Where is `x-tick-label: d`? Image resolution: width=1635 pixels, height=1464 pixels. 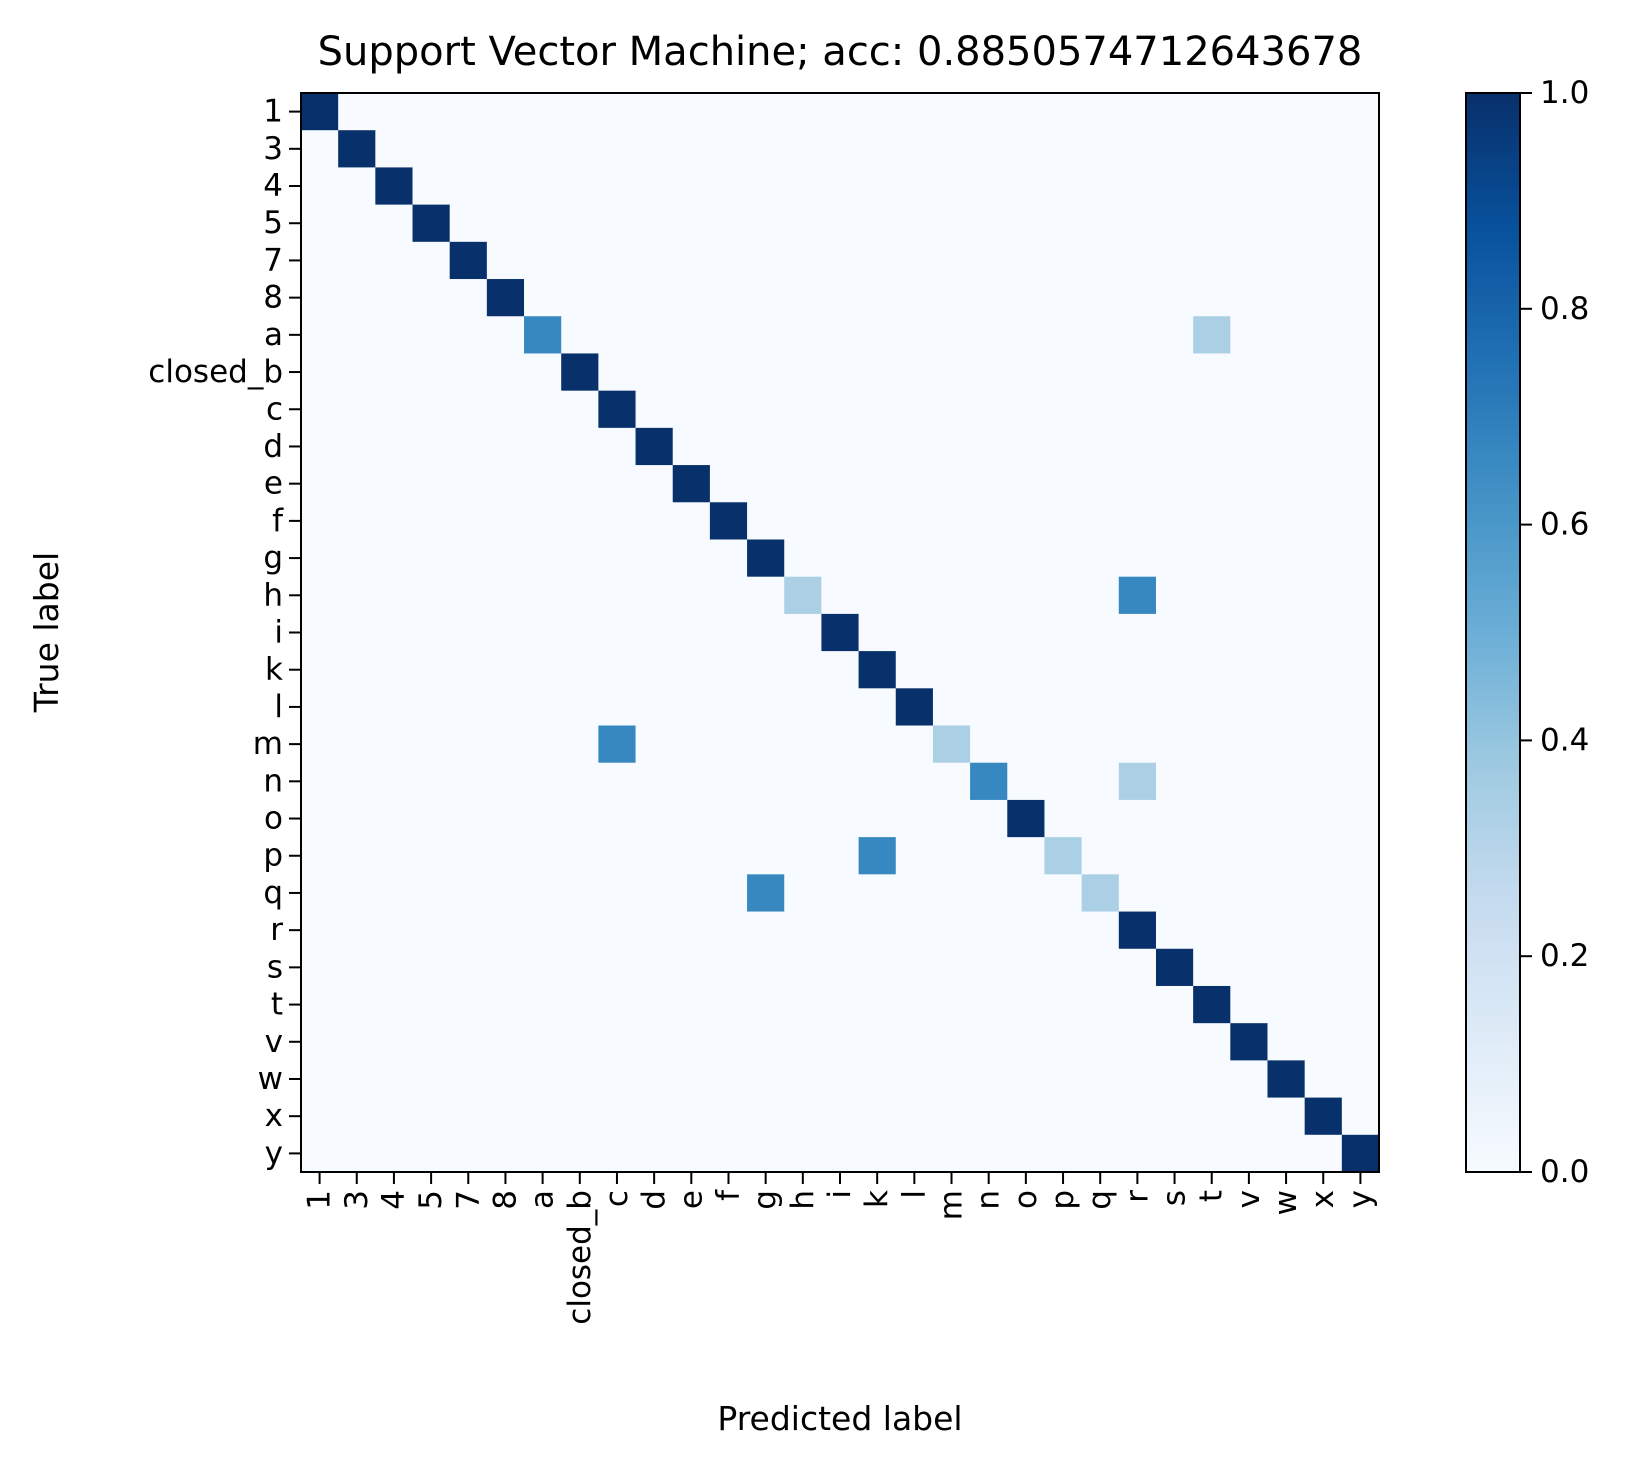
x-tick-label: d is located at coordinates (654, 1200).